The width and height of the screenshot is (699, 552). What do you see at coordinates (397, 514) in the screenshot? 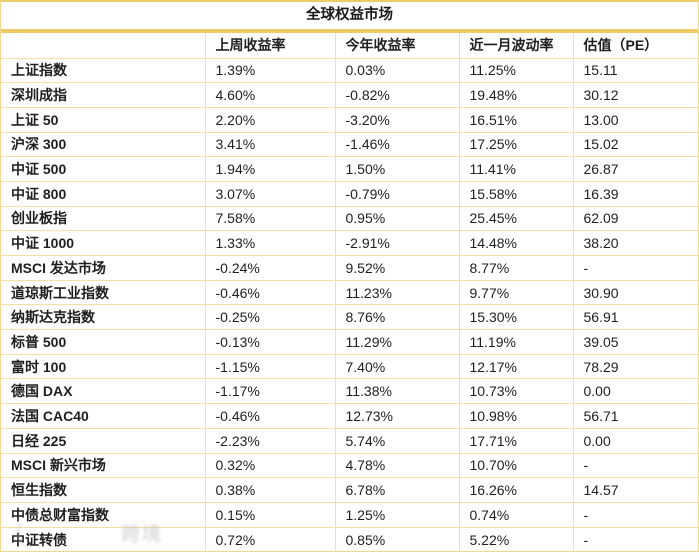
I see `cell-value: 1.25%` at bounding box center [397, 514].